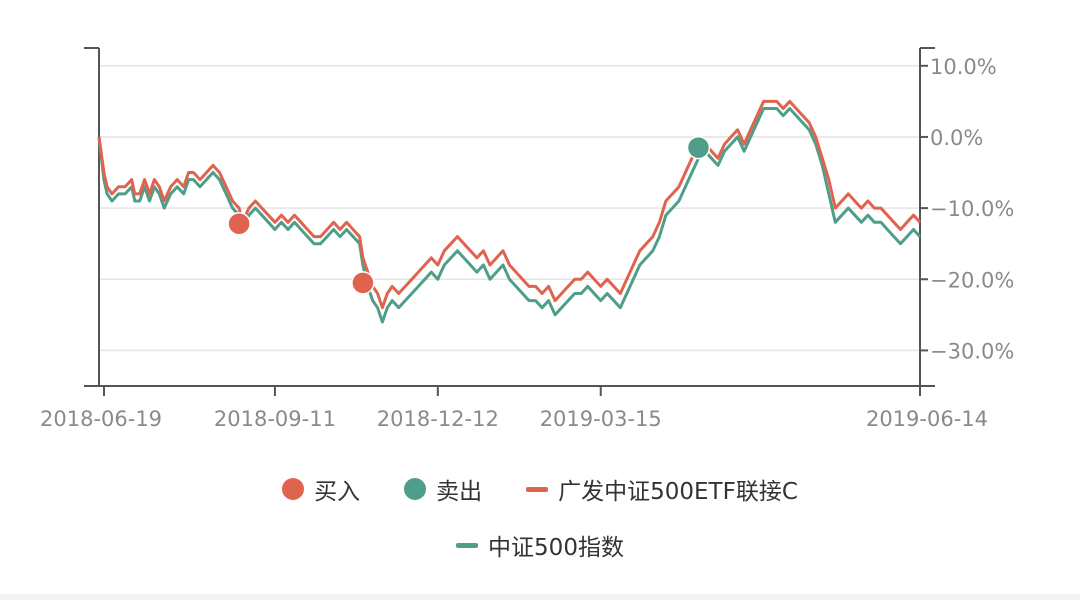  What do you see at coordinates (972, 351) in the screenshot?
I see `y-tick-label: −30.0%` at bounding box center [972, 351].